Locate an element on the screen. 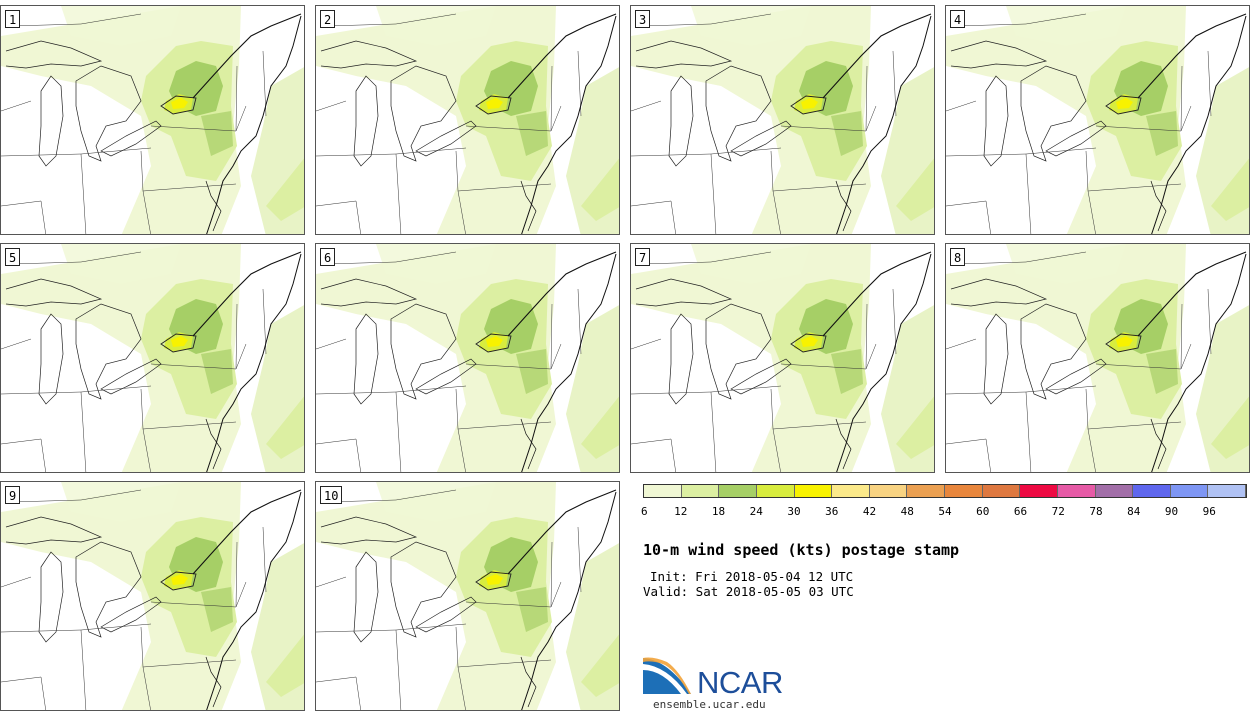  colorbar-tick-label: 48 is located at coordinates (907, 511).